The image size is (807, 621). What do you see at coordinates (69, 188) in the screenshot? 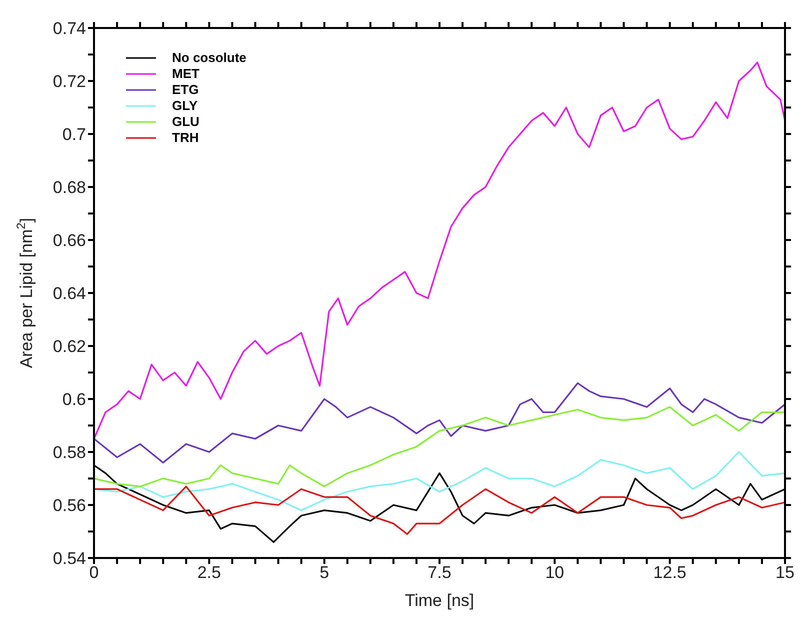
I see `y-tick-label: 0.68` at bounding box center [69, 188].